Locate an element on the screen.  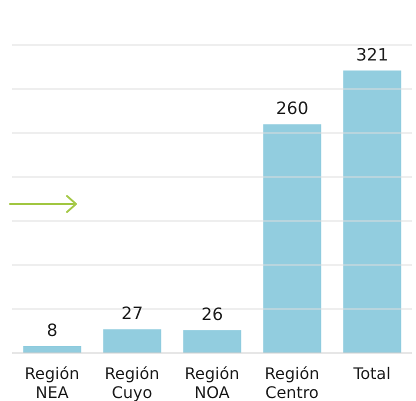
x-tick-label: Región Centro is located at coordinates (292, 382).